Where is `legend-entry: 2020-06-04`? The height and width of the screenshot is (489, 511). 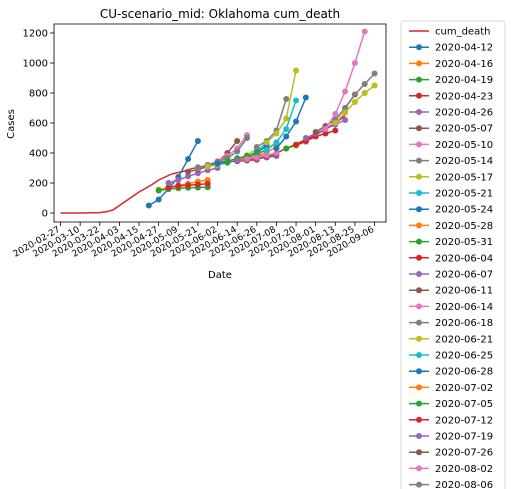 legend-entry: 2020-06-04 is located at coordinates (451, 258).